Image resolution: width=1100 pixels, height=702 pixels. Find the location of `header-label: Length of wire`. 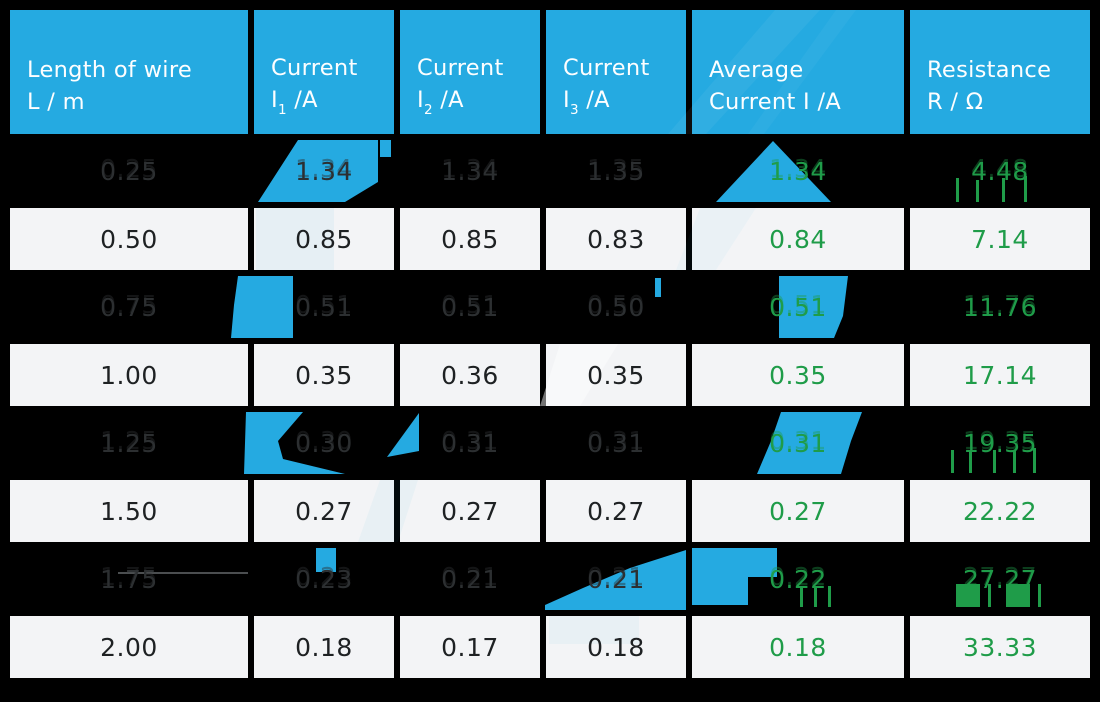

header-label: Length of wire is located at coordinates (110, 70).